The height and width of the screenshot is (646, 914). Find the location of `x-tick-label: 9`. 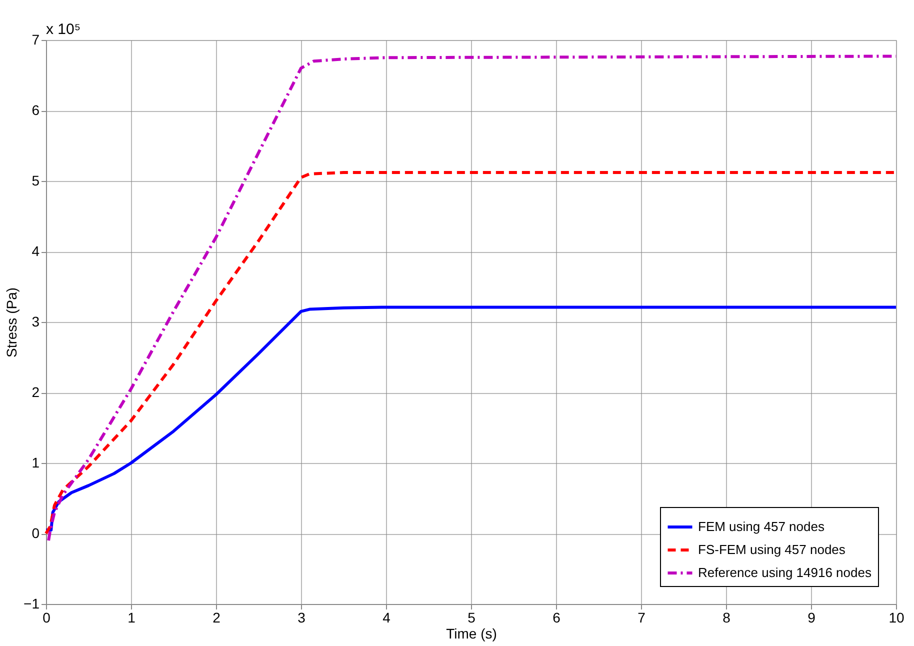

x-tick-label: 9 is located at coordinates (812, 618).